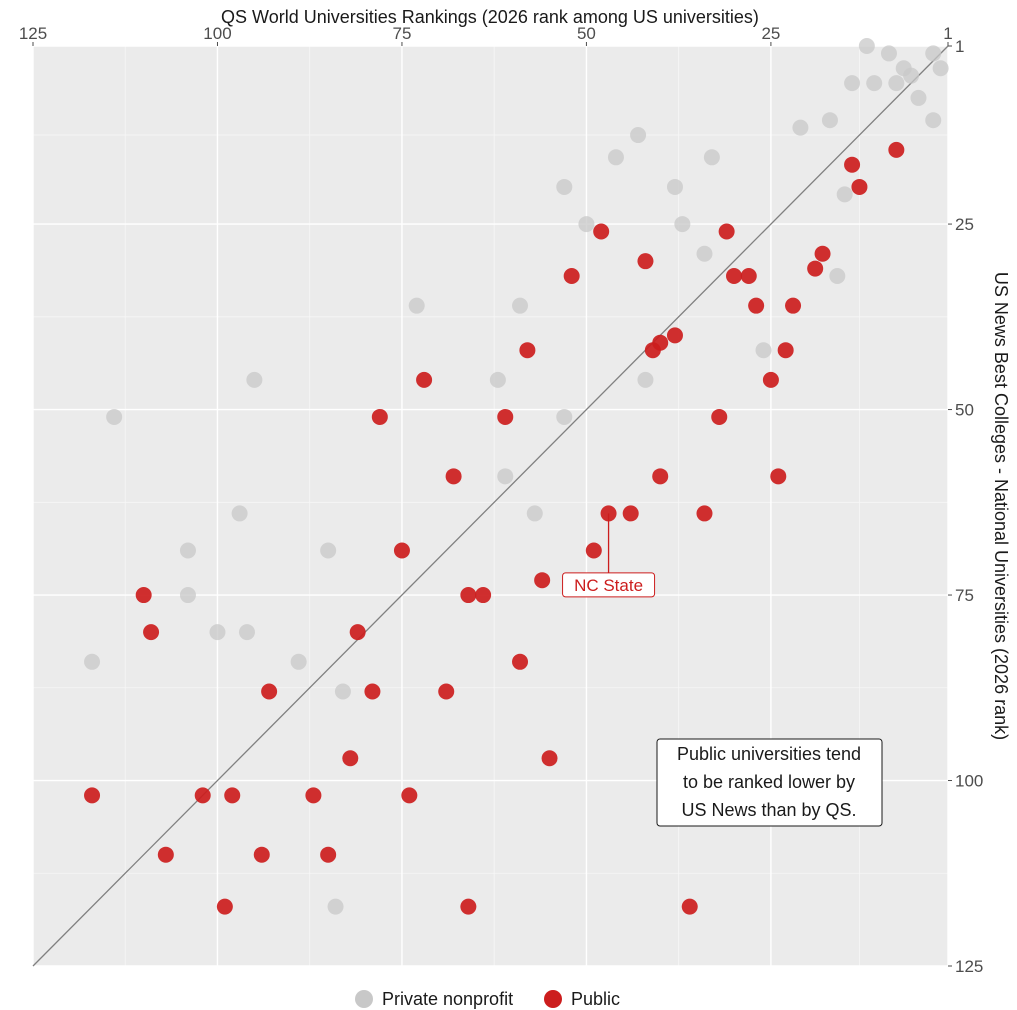  I want to click on annotation-line-1: Public universities tend, so click(769, 754).